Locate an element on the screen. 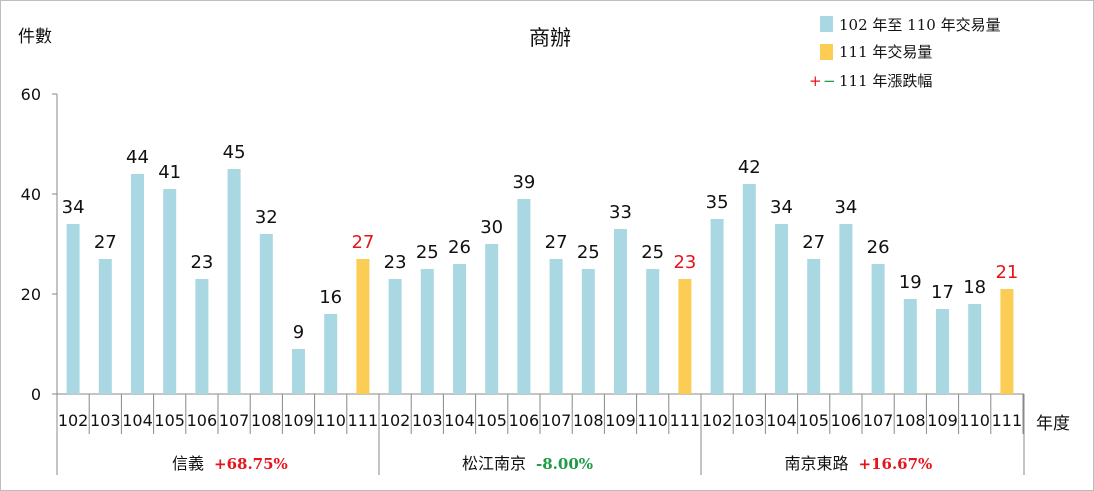  x-axis-label: 年度 is located at coordinates (1053, 424).